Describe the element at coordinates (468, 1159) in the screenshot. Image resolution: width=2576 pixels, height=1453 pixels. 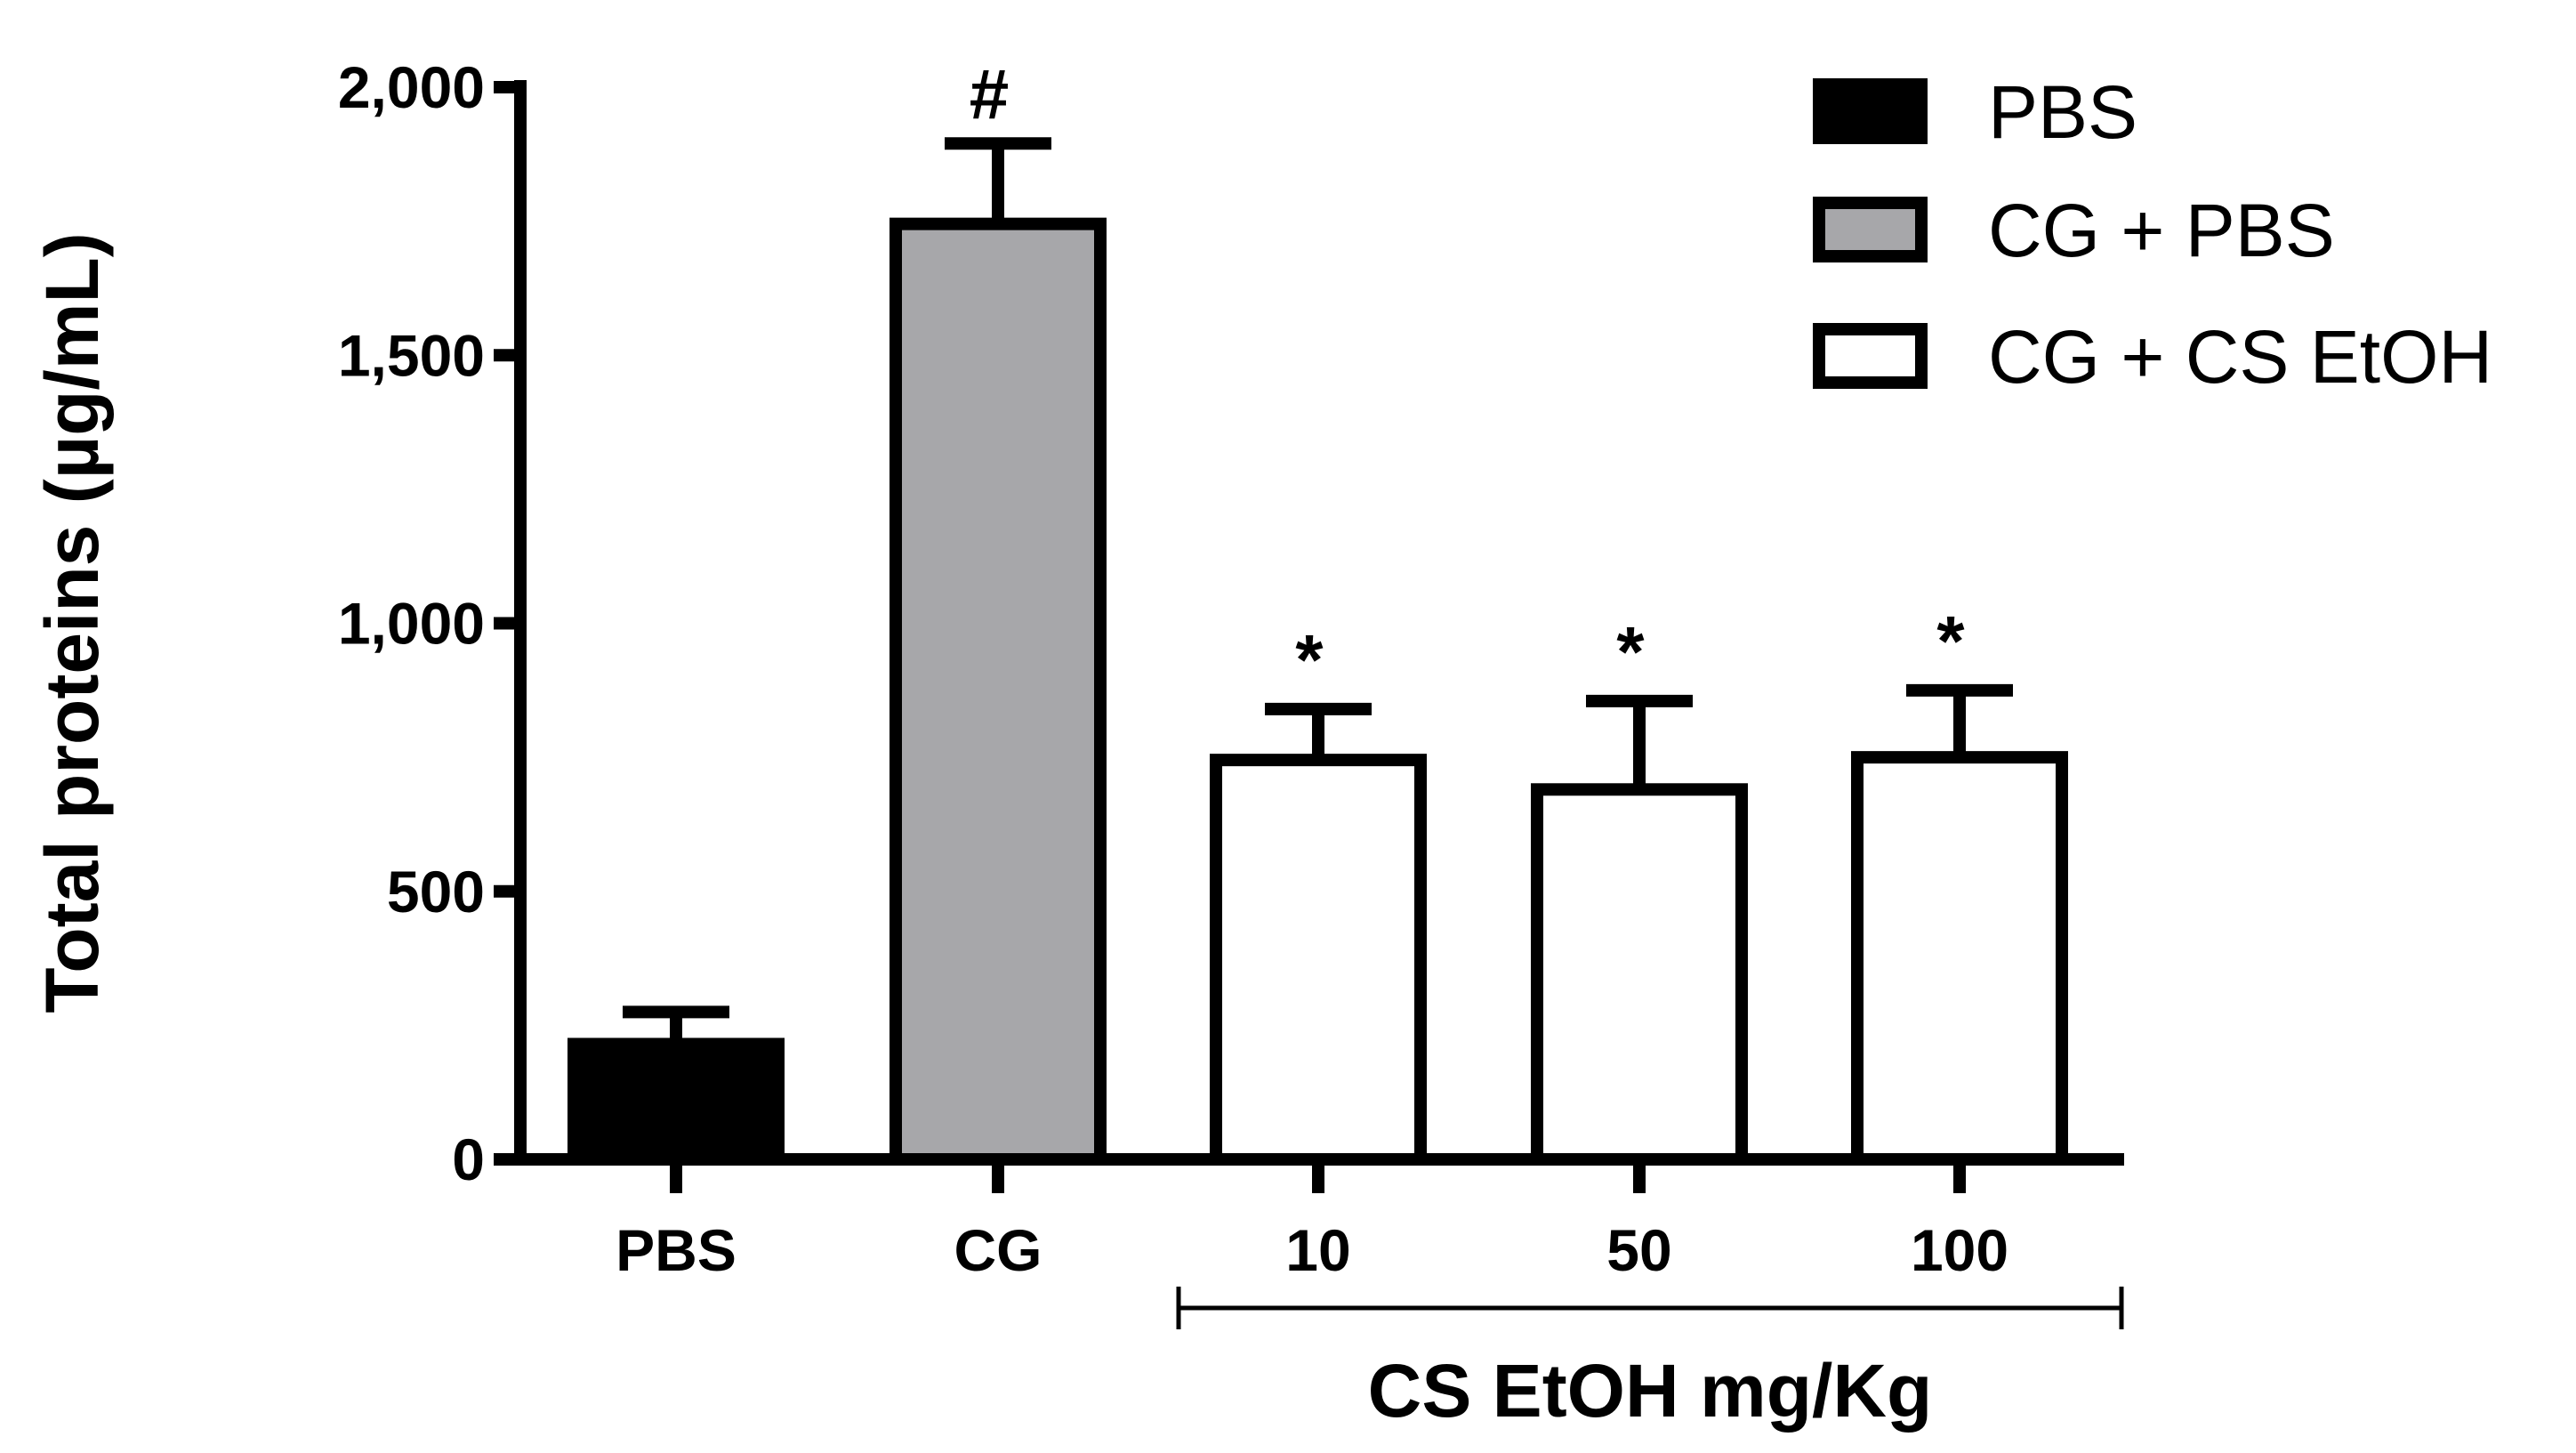
I see `y-tick-label: 0` at that location.